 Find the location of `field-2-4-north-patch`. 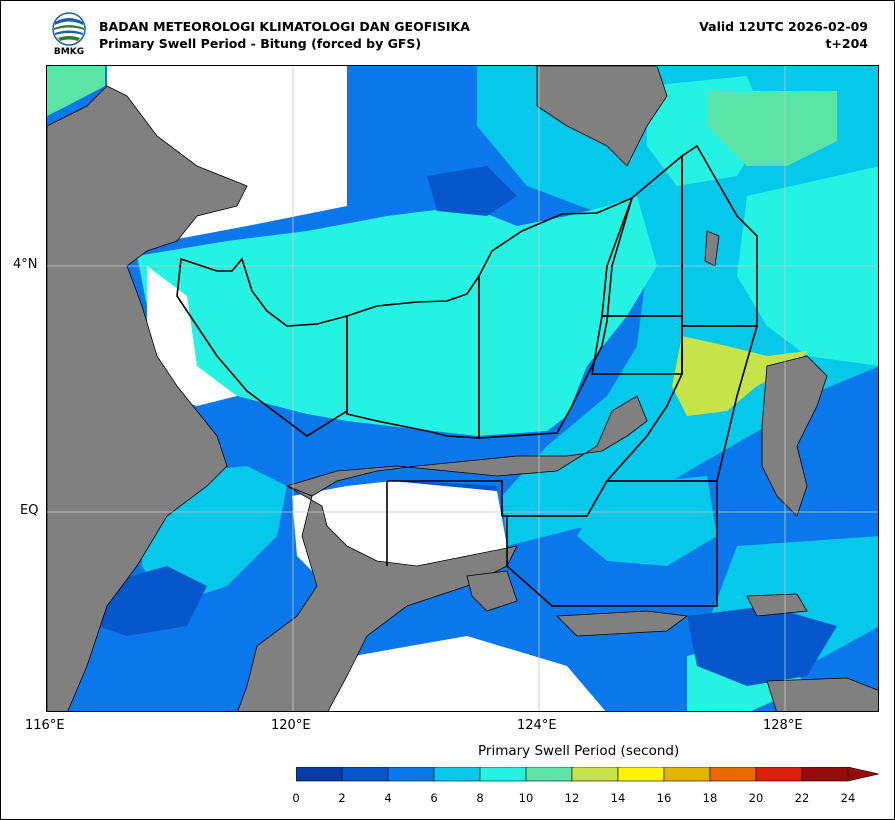

field-2-4-north-patch is located at coordinates (472, 191).